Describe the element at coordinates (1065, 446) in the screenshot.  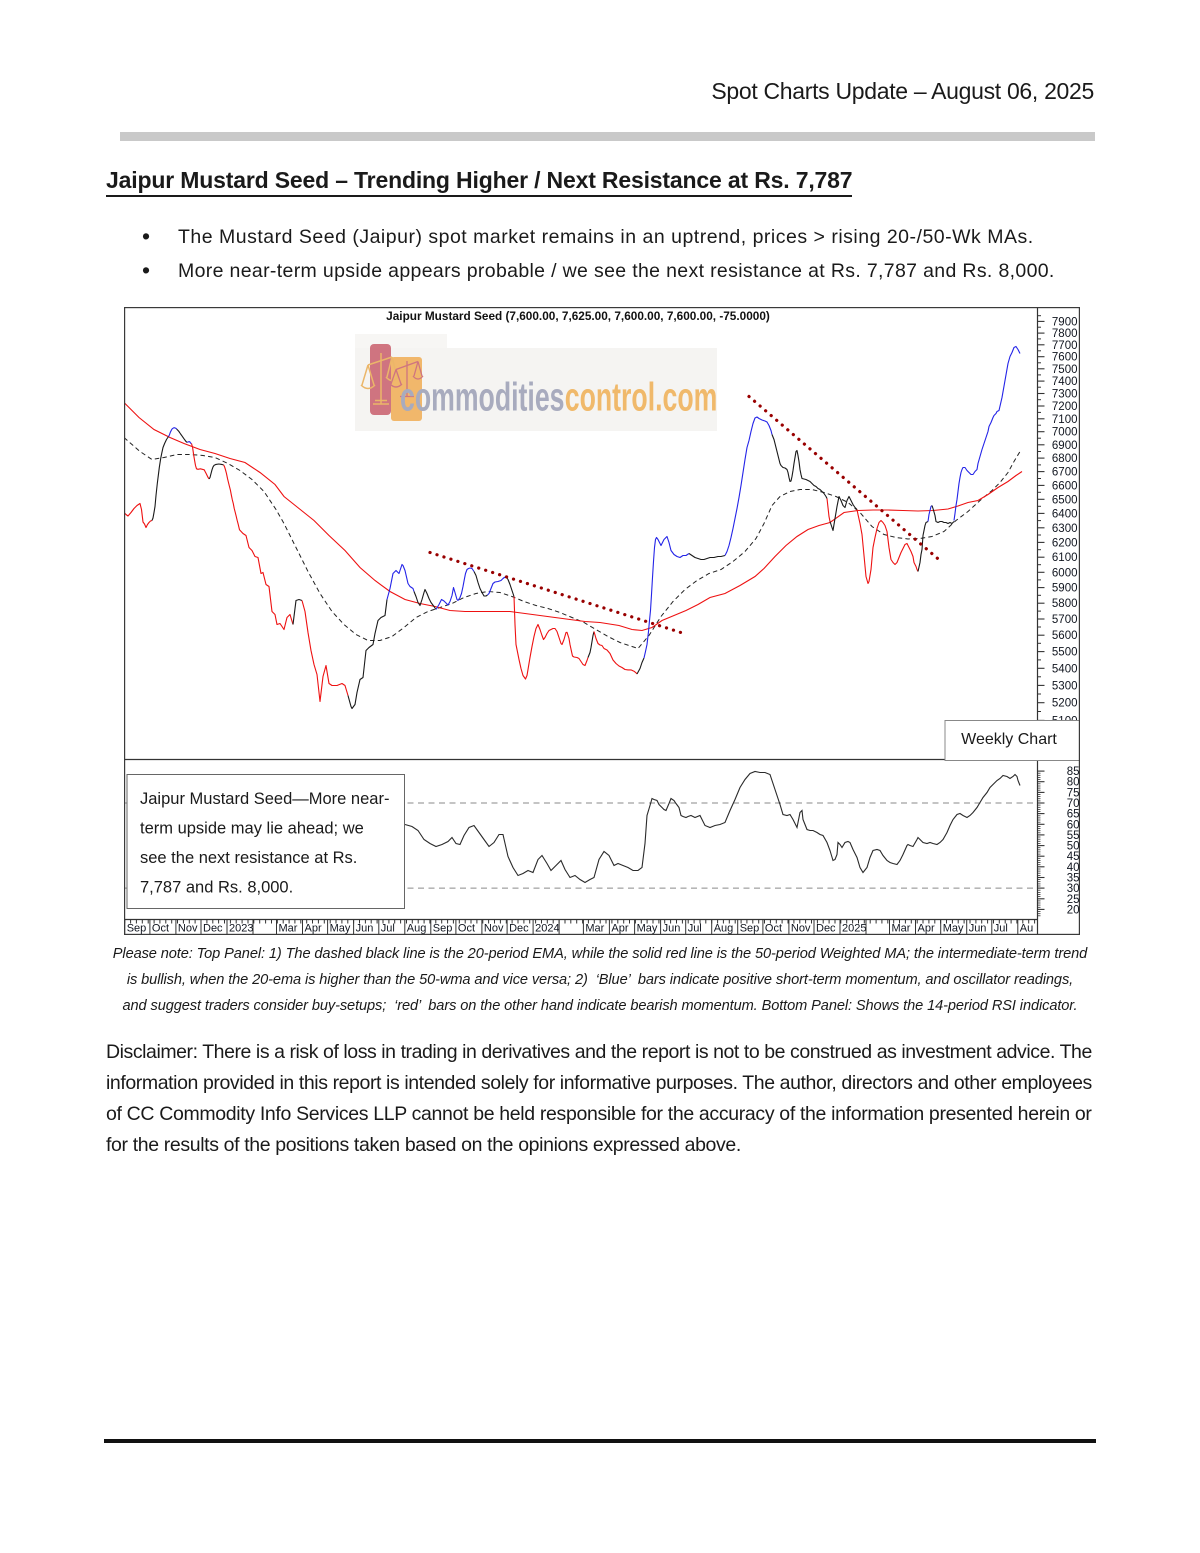
I see `svg-text: 6900` at that location.